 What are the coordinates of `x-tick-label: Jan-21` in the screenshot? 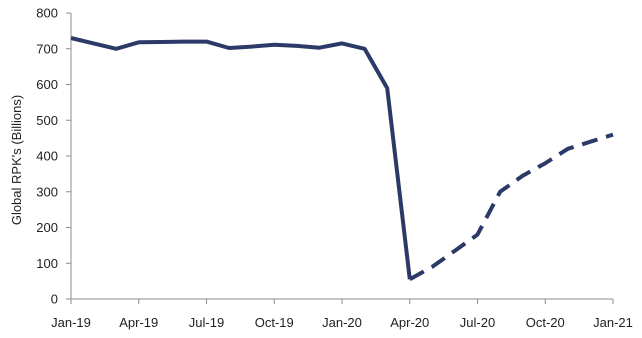 It's located at (613, 322).